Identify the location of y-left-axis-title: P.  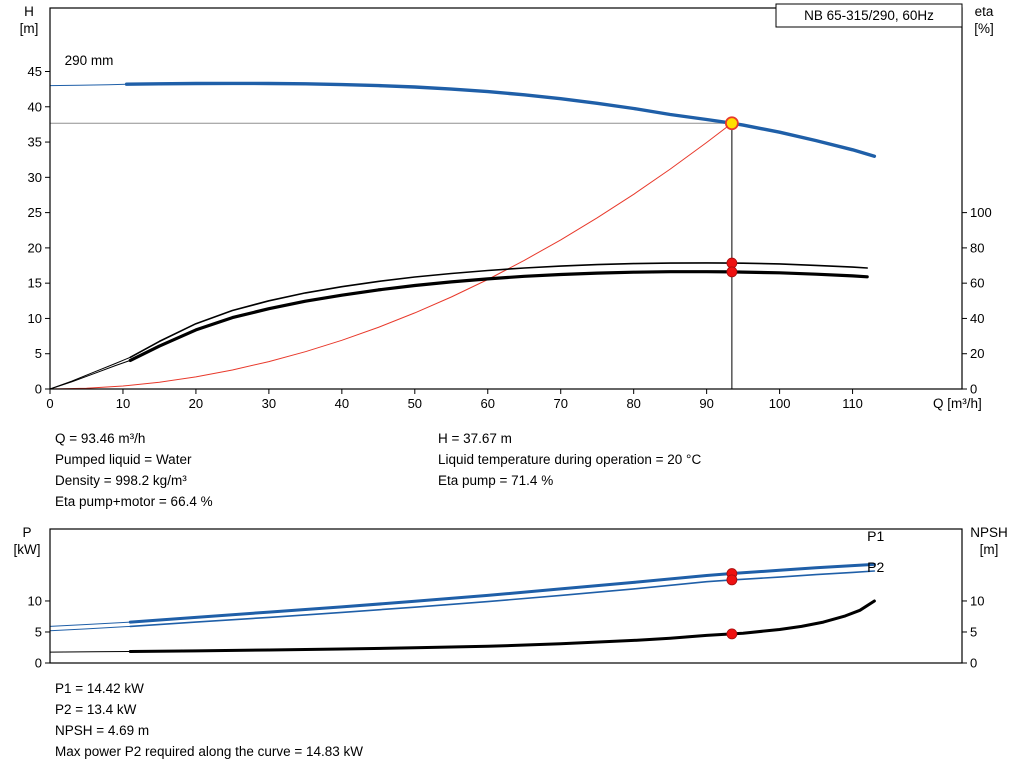
(26, 532).